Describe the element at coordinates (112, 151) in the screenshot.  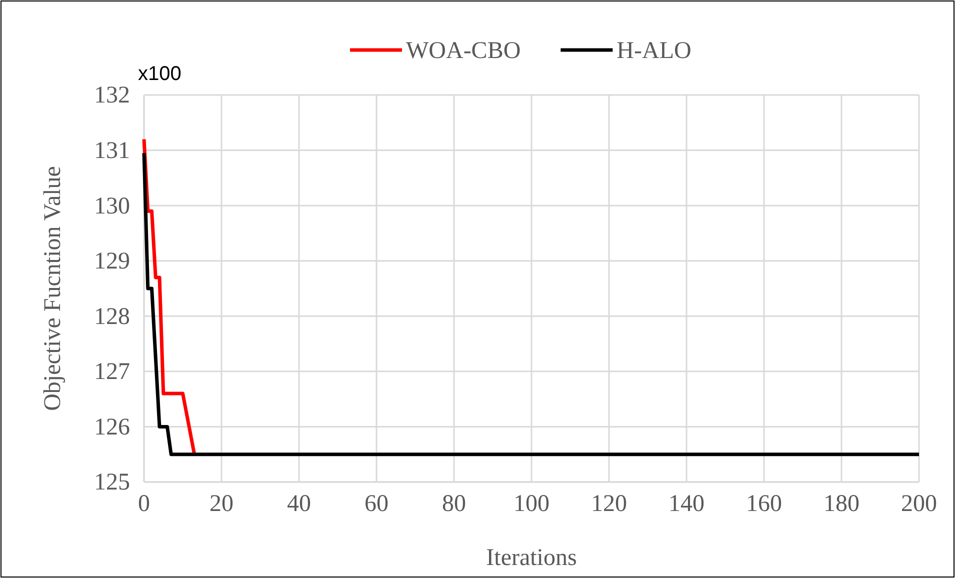
I see `y-tick-label: 131` at that location.